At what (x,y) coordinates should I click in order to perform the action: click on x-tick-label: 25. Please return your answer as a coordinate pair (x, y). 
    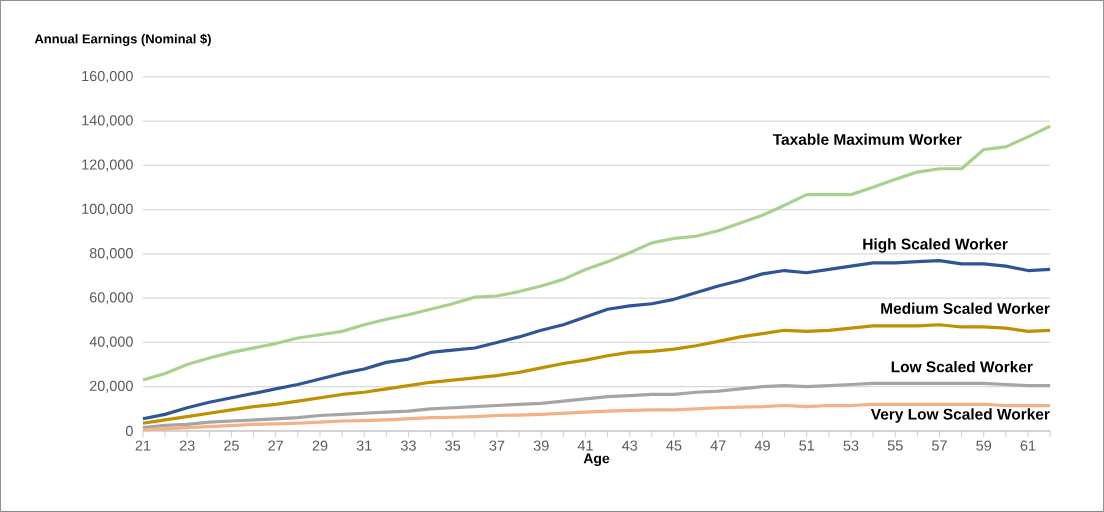
    Looking at the image, I should click on (231, 445).